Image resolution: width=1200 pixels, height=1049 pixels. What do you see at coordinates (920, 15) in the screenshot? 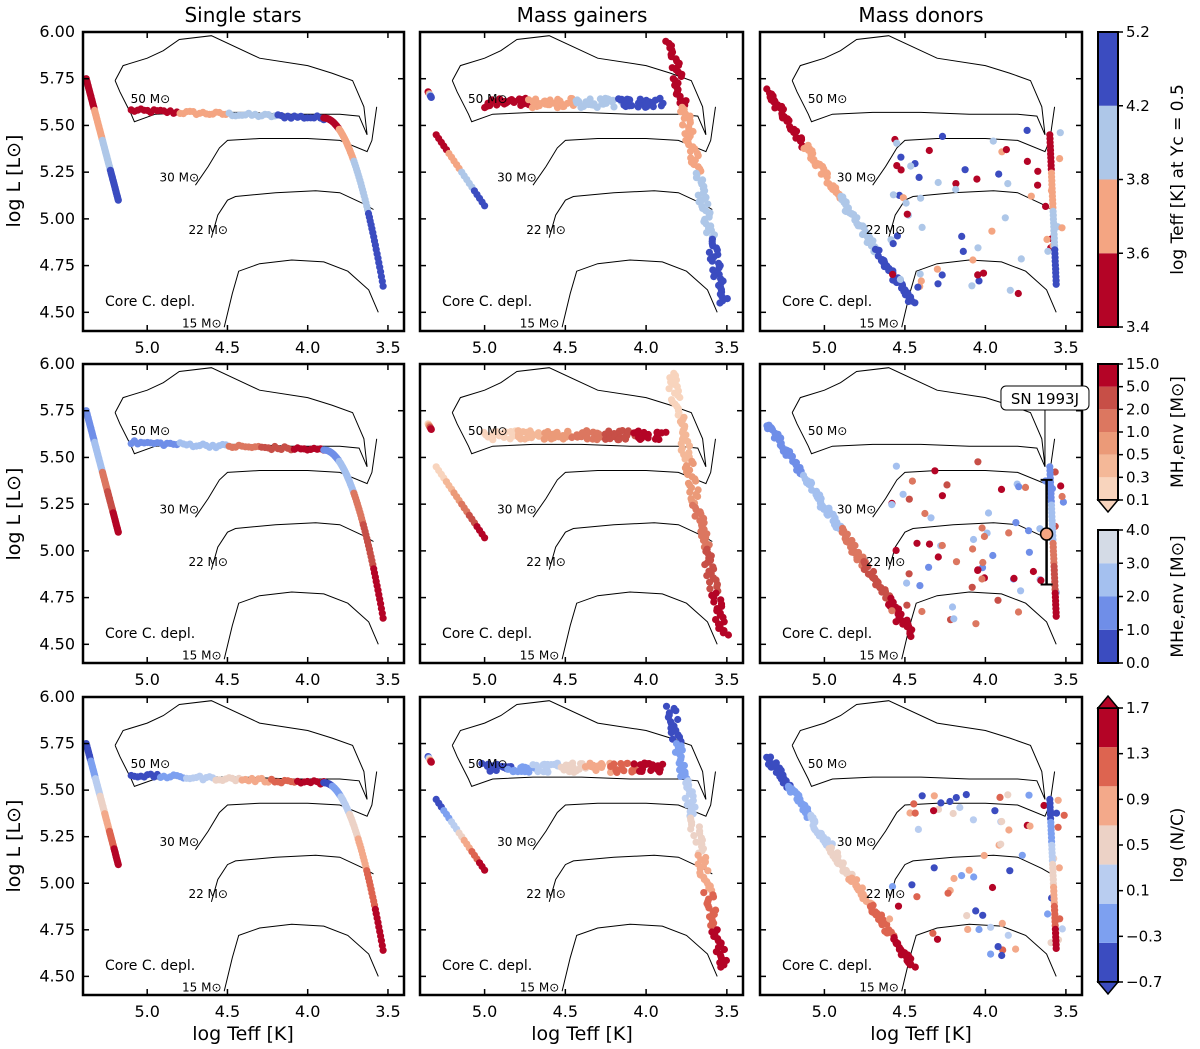
I see `column-title-donors: Mass donors` at bounding box center [920, 15].